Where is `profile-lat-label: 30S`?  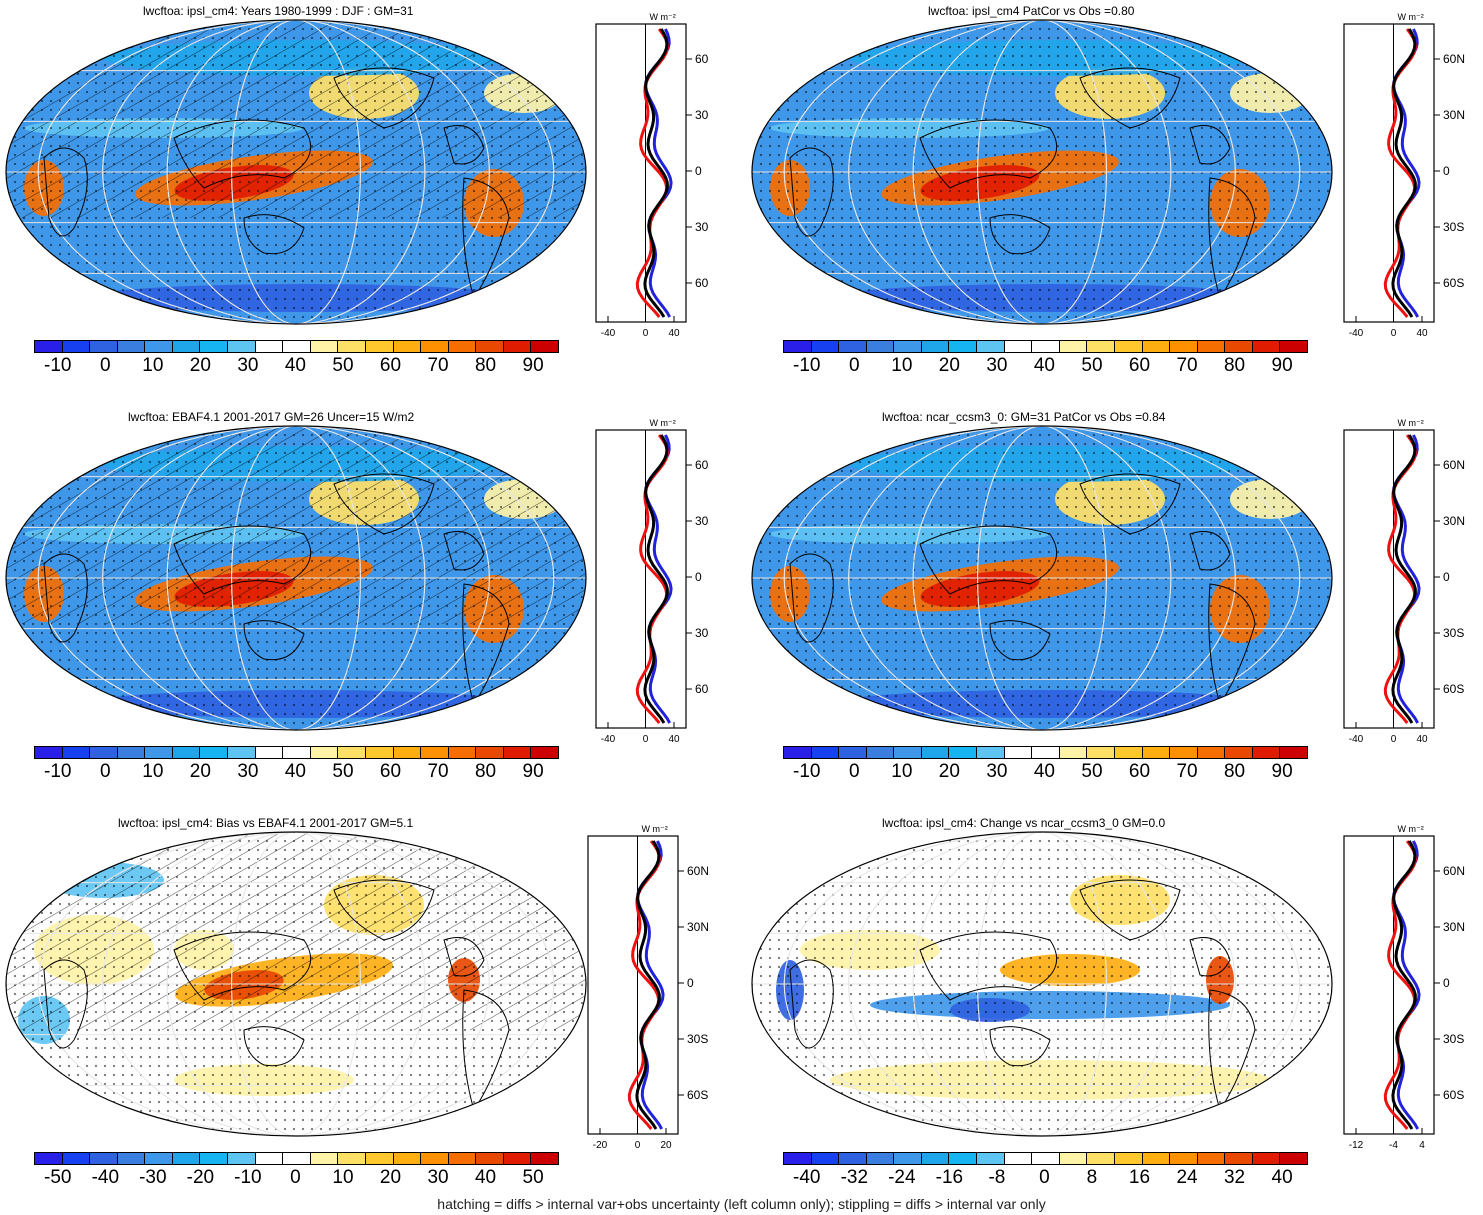
profile-lat-label: 30S is located at coordinates (697, 1039).